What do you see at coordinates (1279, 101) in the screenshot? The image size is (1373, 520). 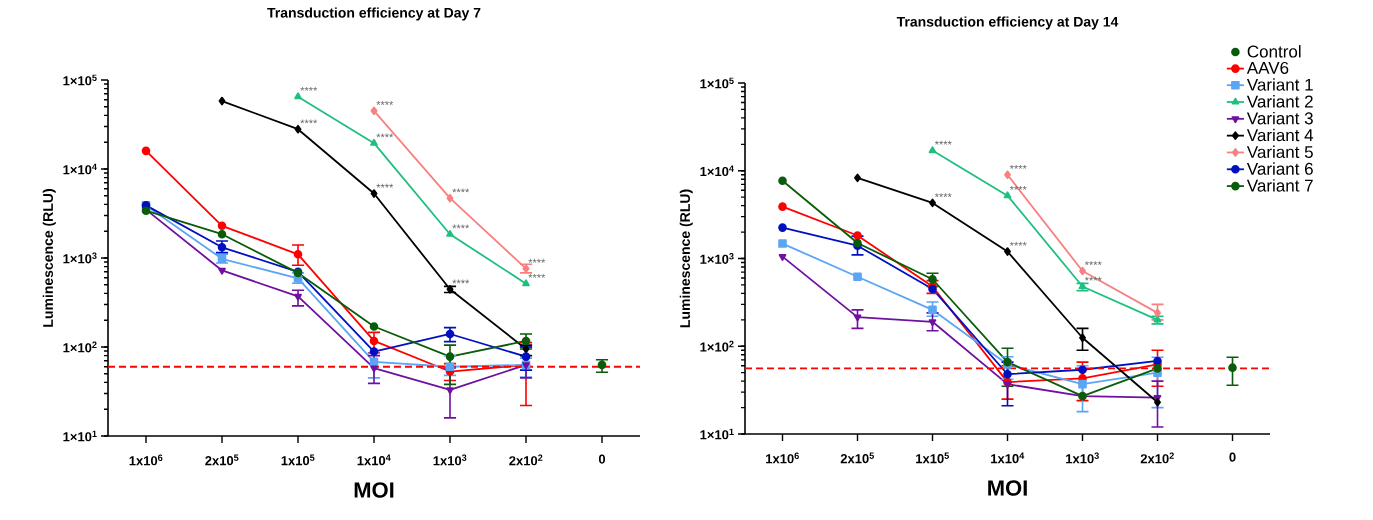 I see `legend-label: Variant 2` at bounding box center [1279, 101].